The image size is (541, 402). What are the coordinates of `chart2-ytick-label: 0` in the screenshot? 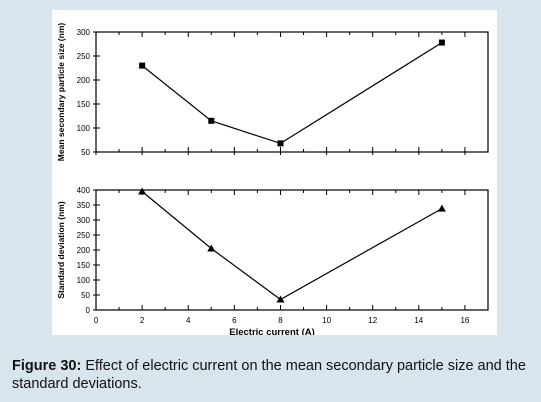 It's located at (88, 310).